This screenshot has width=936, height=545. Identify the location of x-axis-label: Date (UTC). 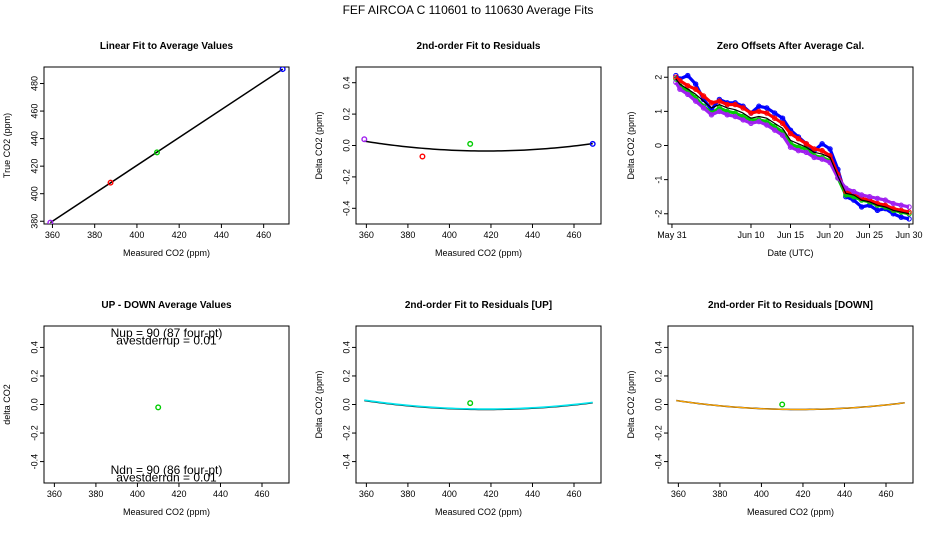
(790, 253).